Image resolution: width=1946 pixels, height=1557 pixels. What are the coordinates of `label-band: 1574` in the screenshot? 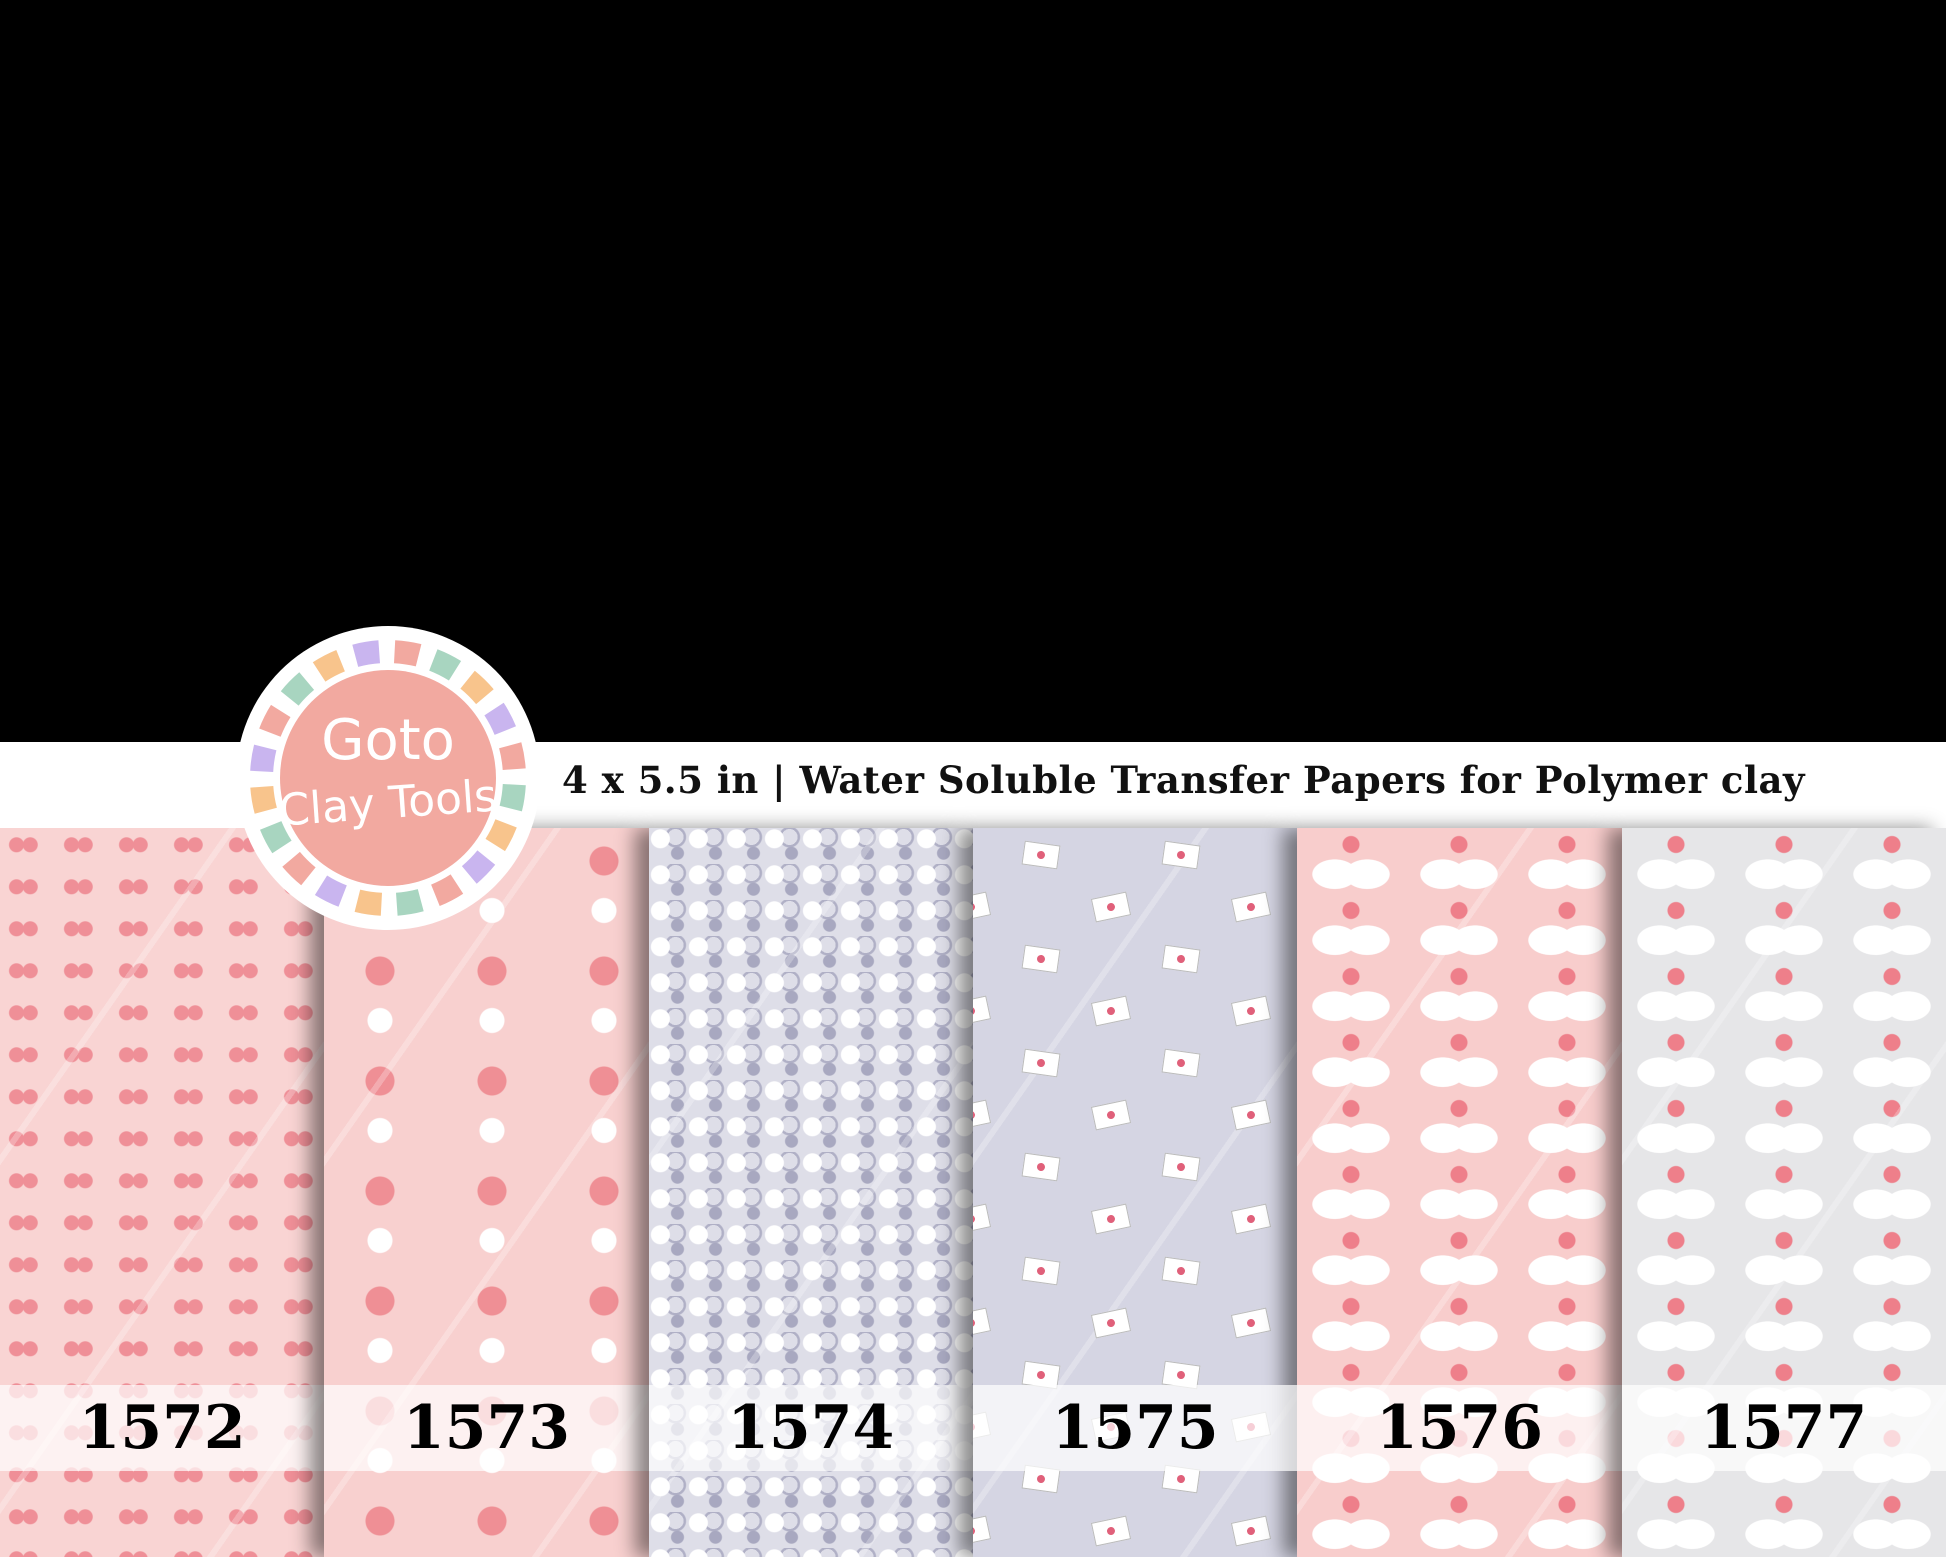 It's located at (810, 1428).